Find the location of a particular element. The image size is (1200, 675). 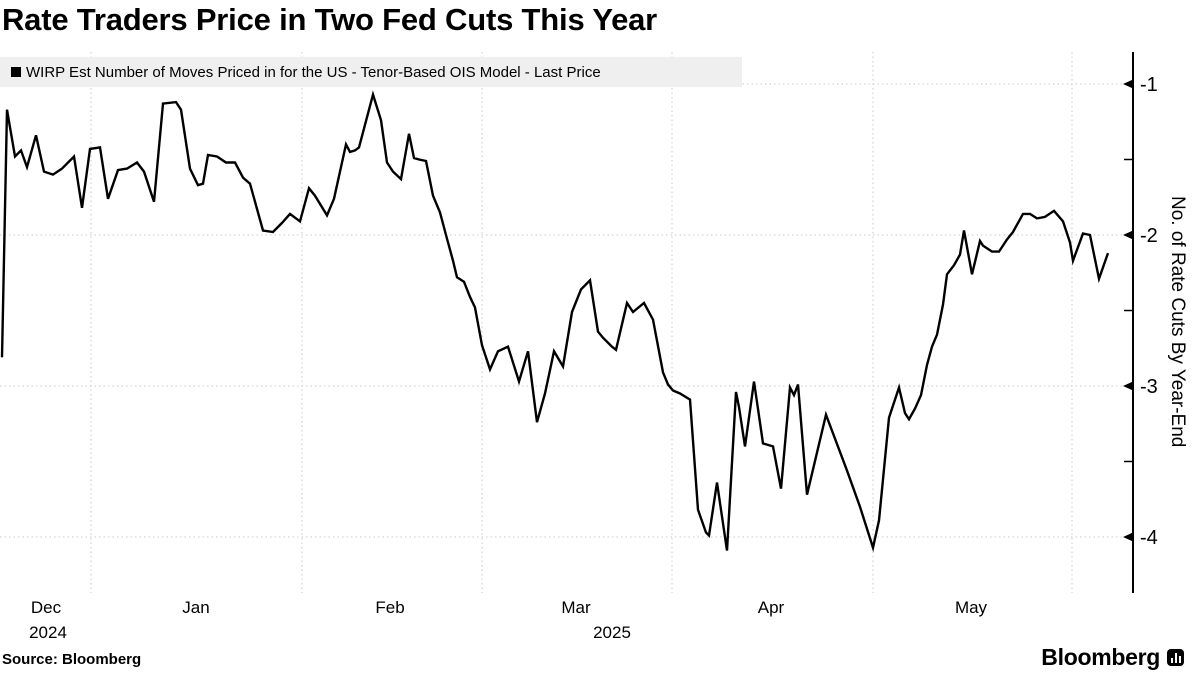

x-tick-label: Mar is located at coordinates (576, 607).